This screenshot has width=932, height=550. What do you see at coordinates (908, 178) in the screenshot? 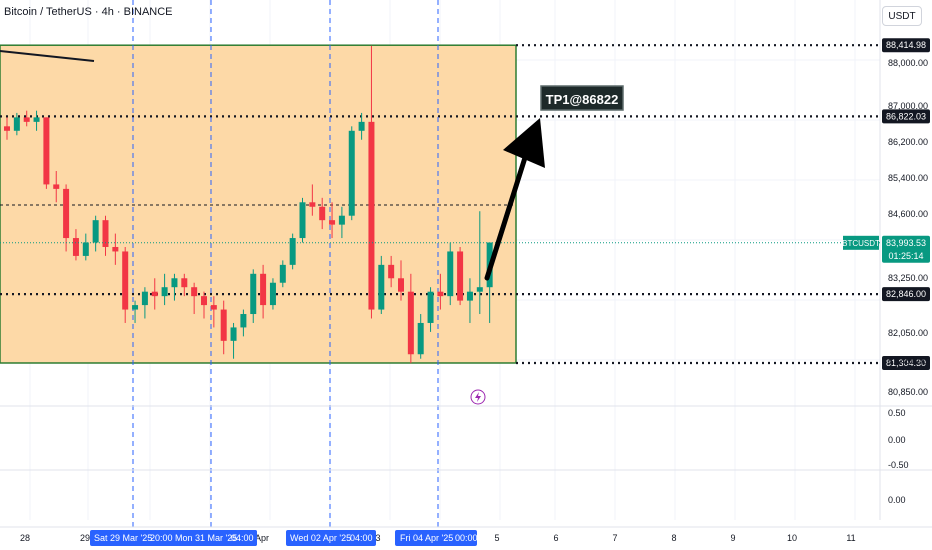
I see `price-tick-label: 85,400.00` at bounding box center [908, 178].